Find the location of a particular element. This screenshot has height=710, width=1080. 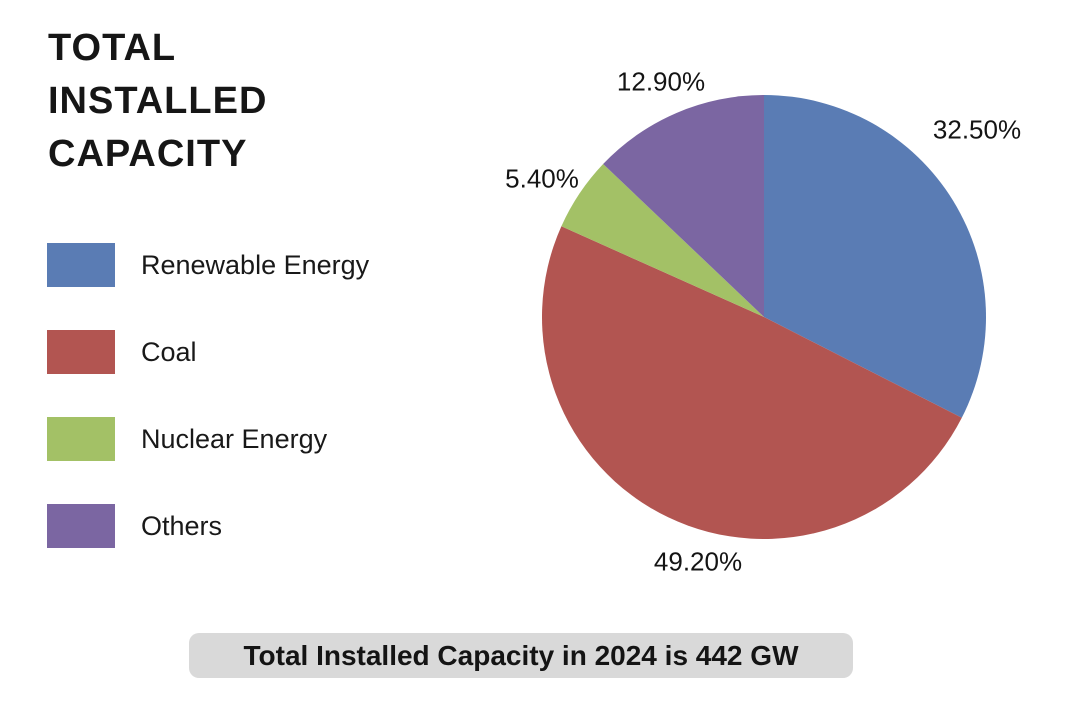

legend-swatch-others is located at coordinates (81, 526).